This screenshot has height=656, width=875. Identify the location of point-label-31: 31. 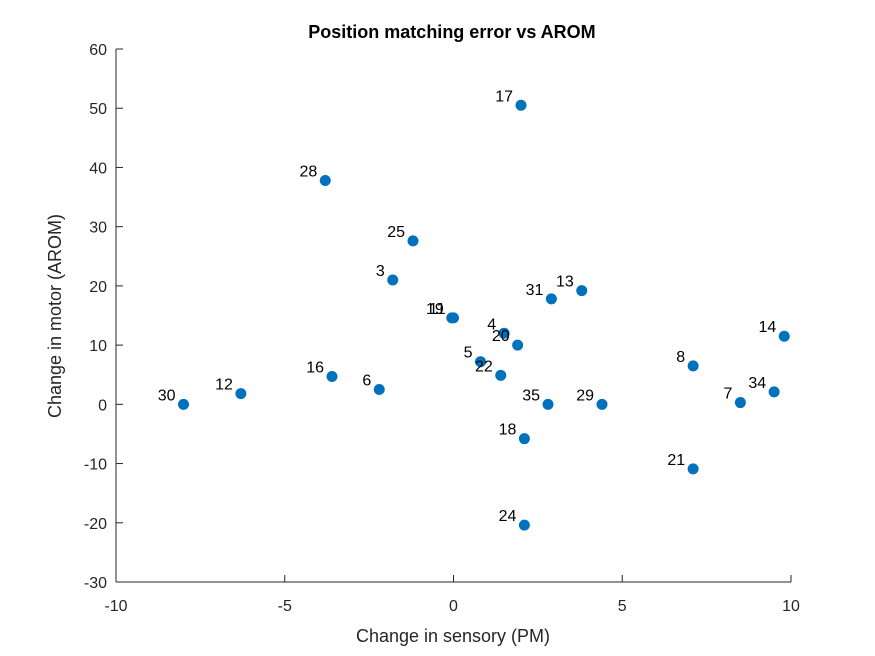
(535, 290).